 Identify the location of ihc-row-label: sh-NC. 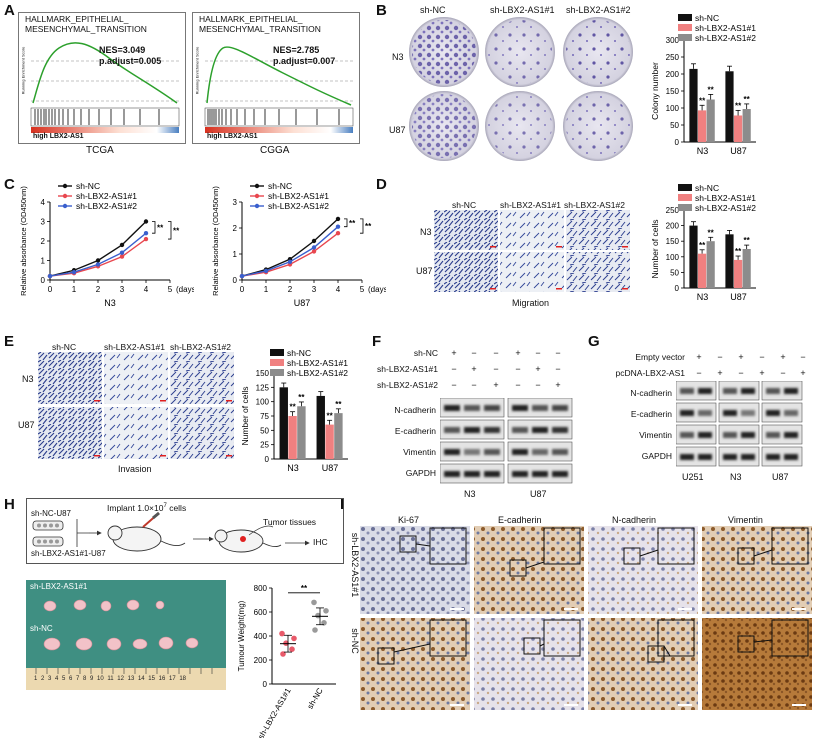
(355, 641).